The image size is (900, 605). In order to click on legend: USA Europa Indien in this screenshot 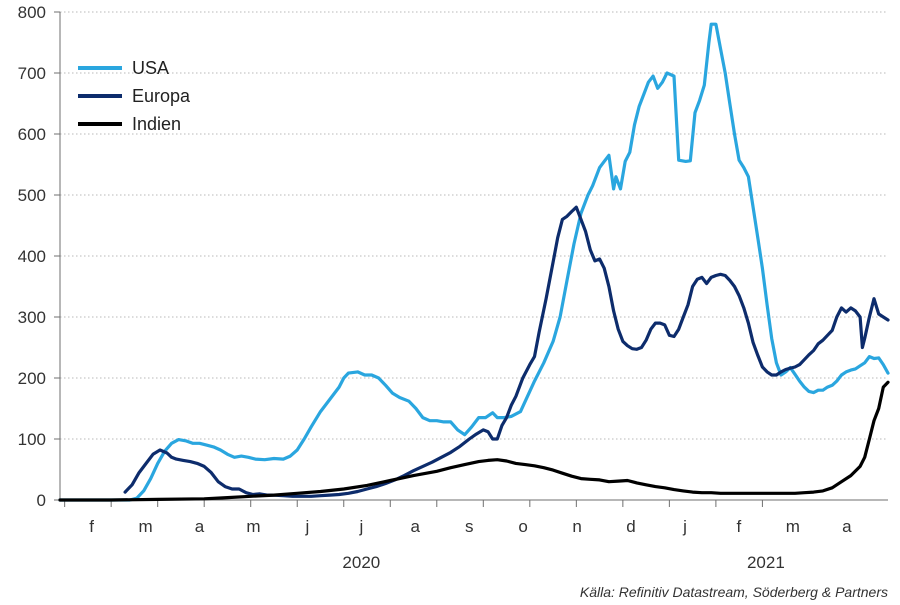, I will do `click(134, 96)`.